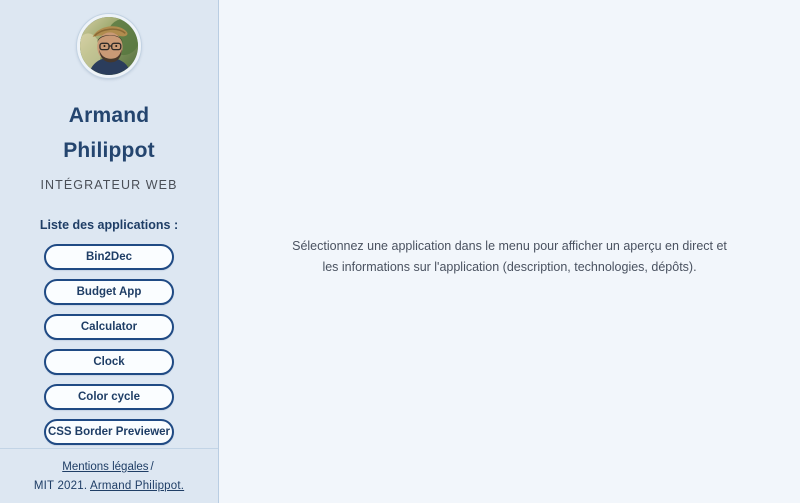  I want to click on app-button-calculator: Calculator, so click(109, 327).